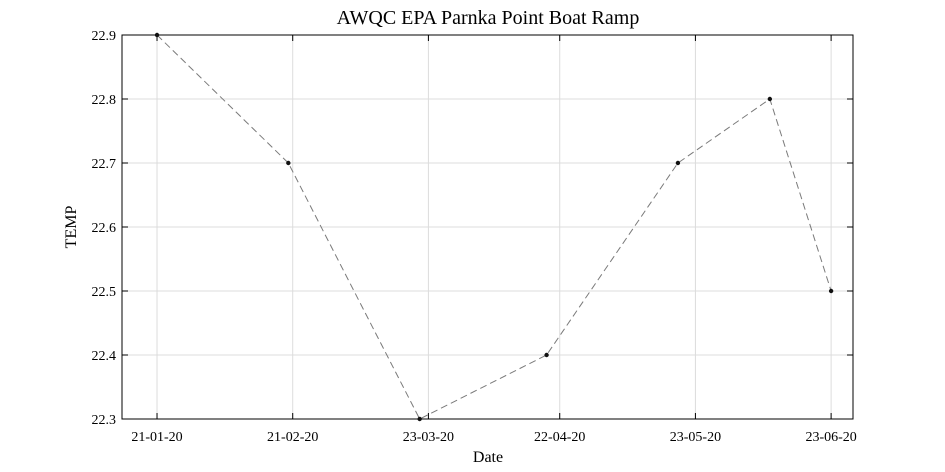  What do you see at coordinates (292, 437) in the screenshot?
I see `x-tick-label: 21-02-20` at bounding box center [292, 437].